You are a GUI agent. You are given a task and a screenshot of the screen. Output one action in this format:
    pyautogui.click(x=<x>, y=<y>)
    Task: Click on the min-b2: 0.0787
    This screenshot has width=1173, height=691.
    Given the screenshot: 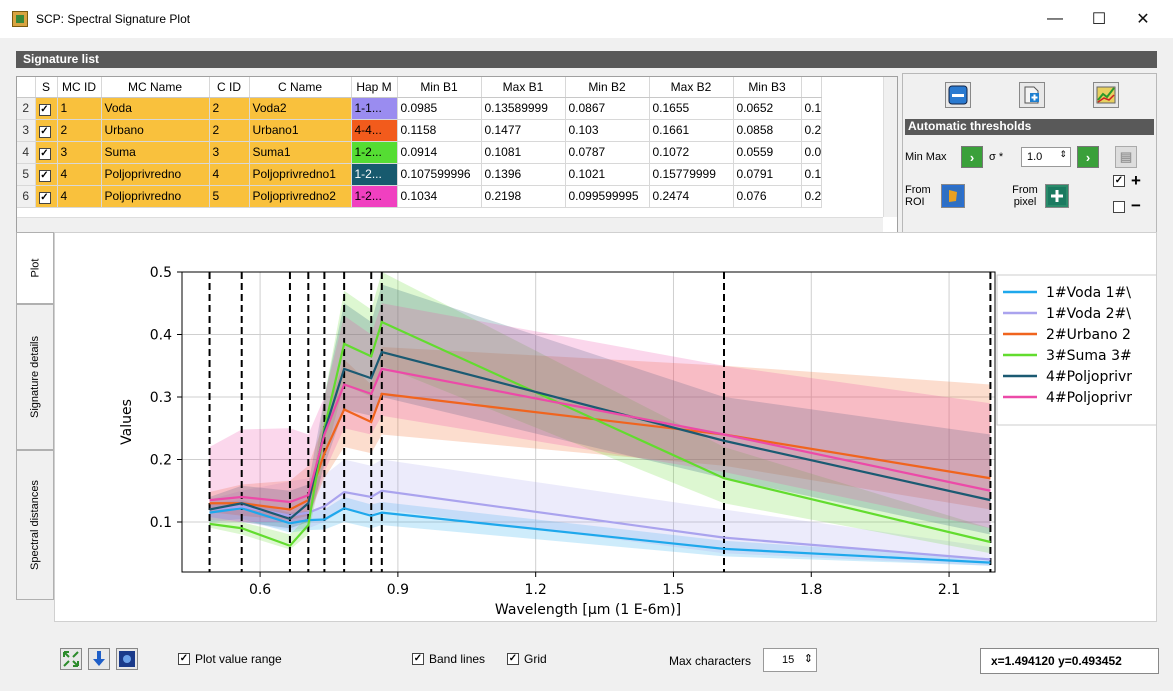 What is the action you would take?
    pyautogui.click(x=607, y=152)
    